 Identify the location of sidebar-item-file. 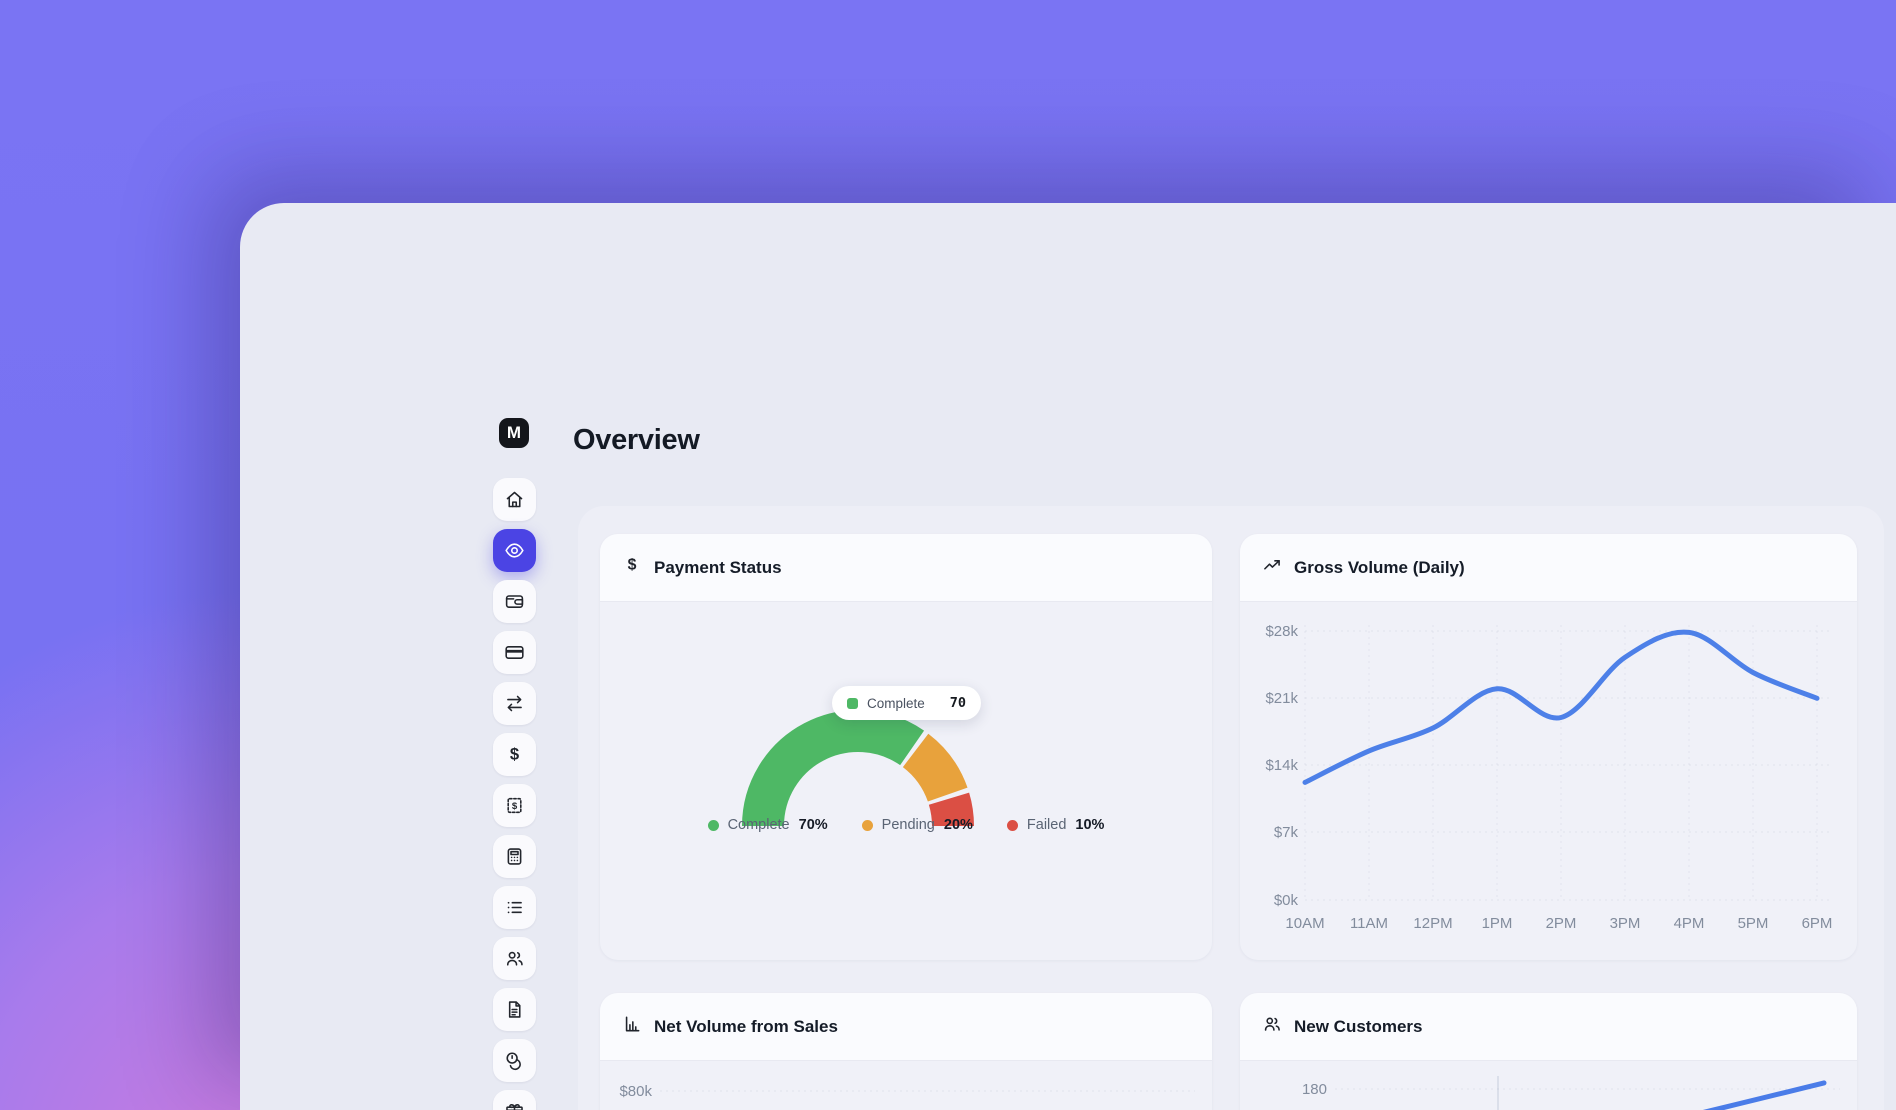
(514, 1009).